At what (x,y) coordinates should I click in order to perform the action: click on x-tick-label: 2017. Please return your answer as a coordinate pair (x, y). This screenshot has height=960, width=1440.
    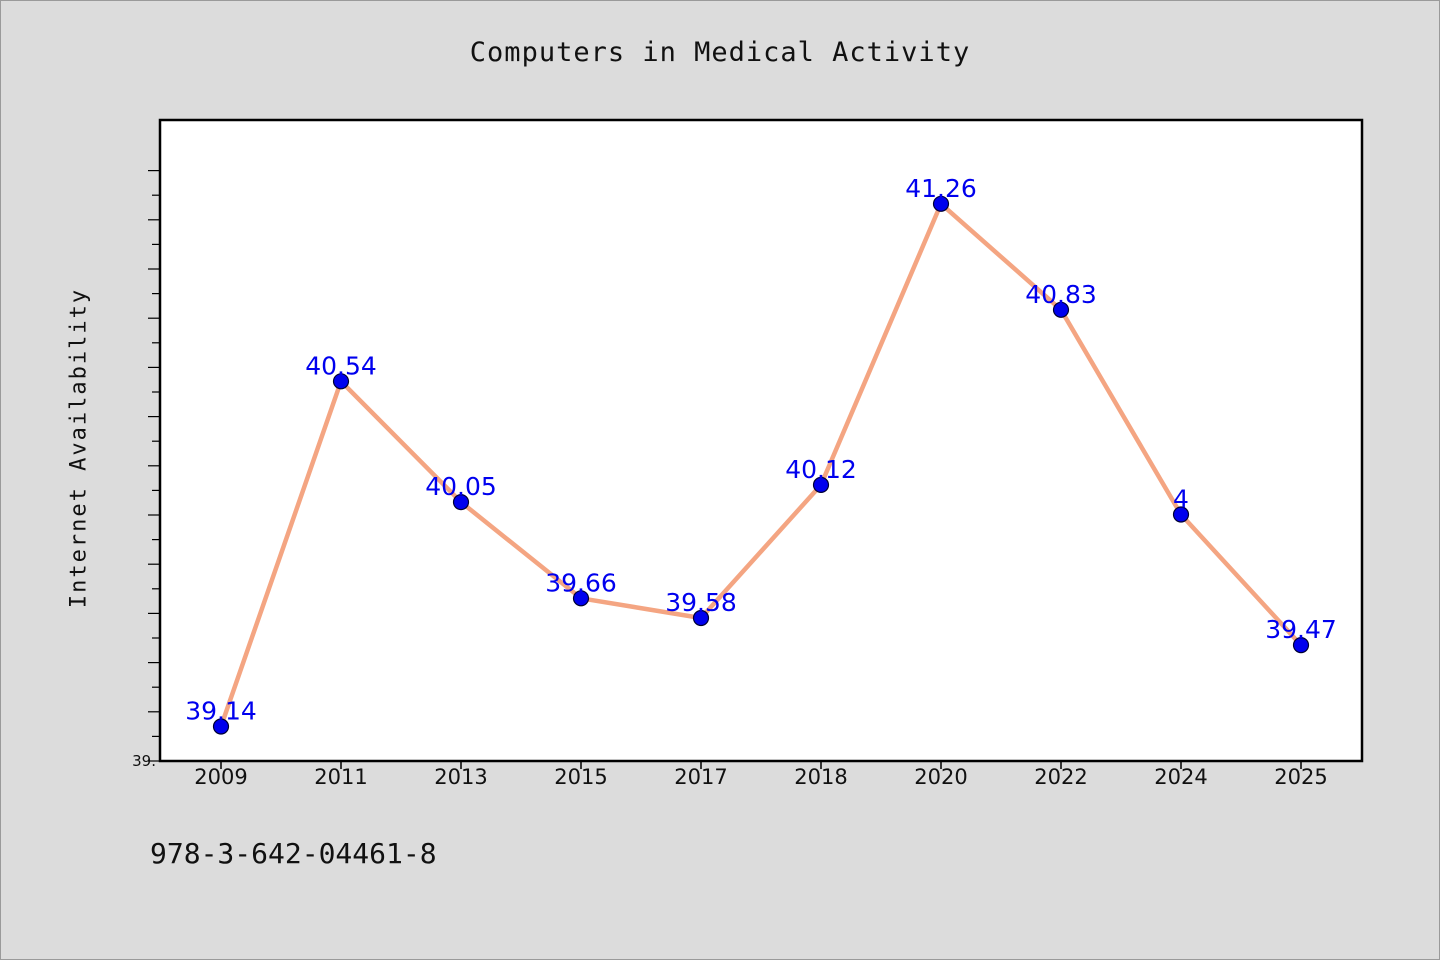
    Looking at the image, I should click on (700, 777).